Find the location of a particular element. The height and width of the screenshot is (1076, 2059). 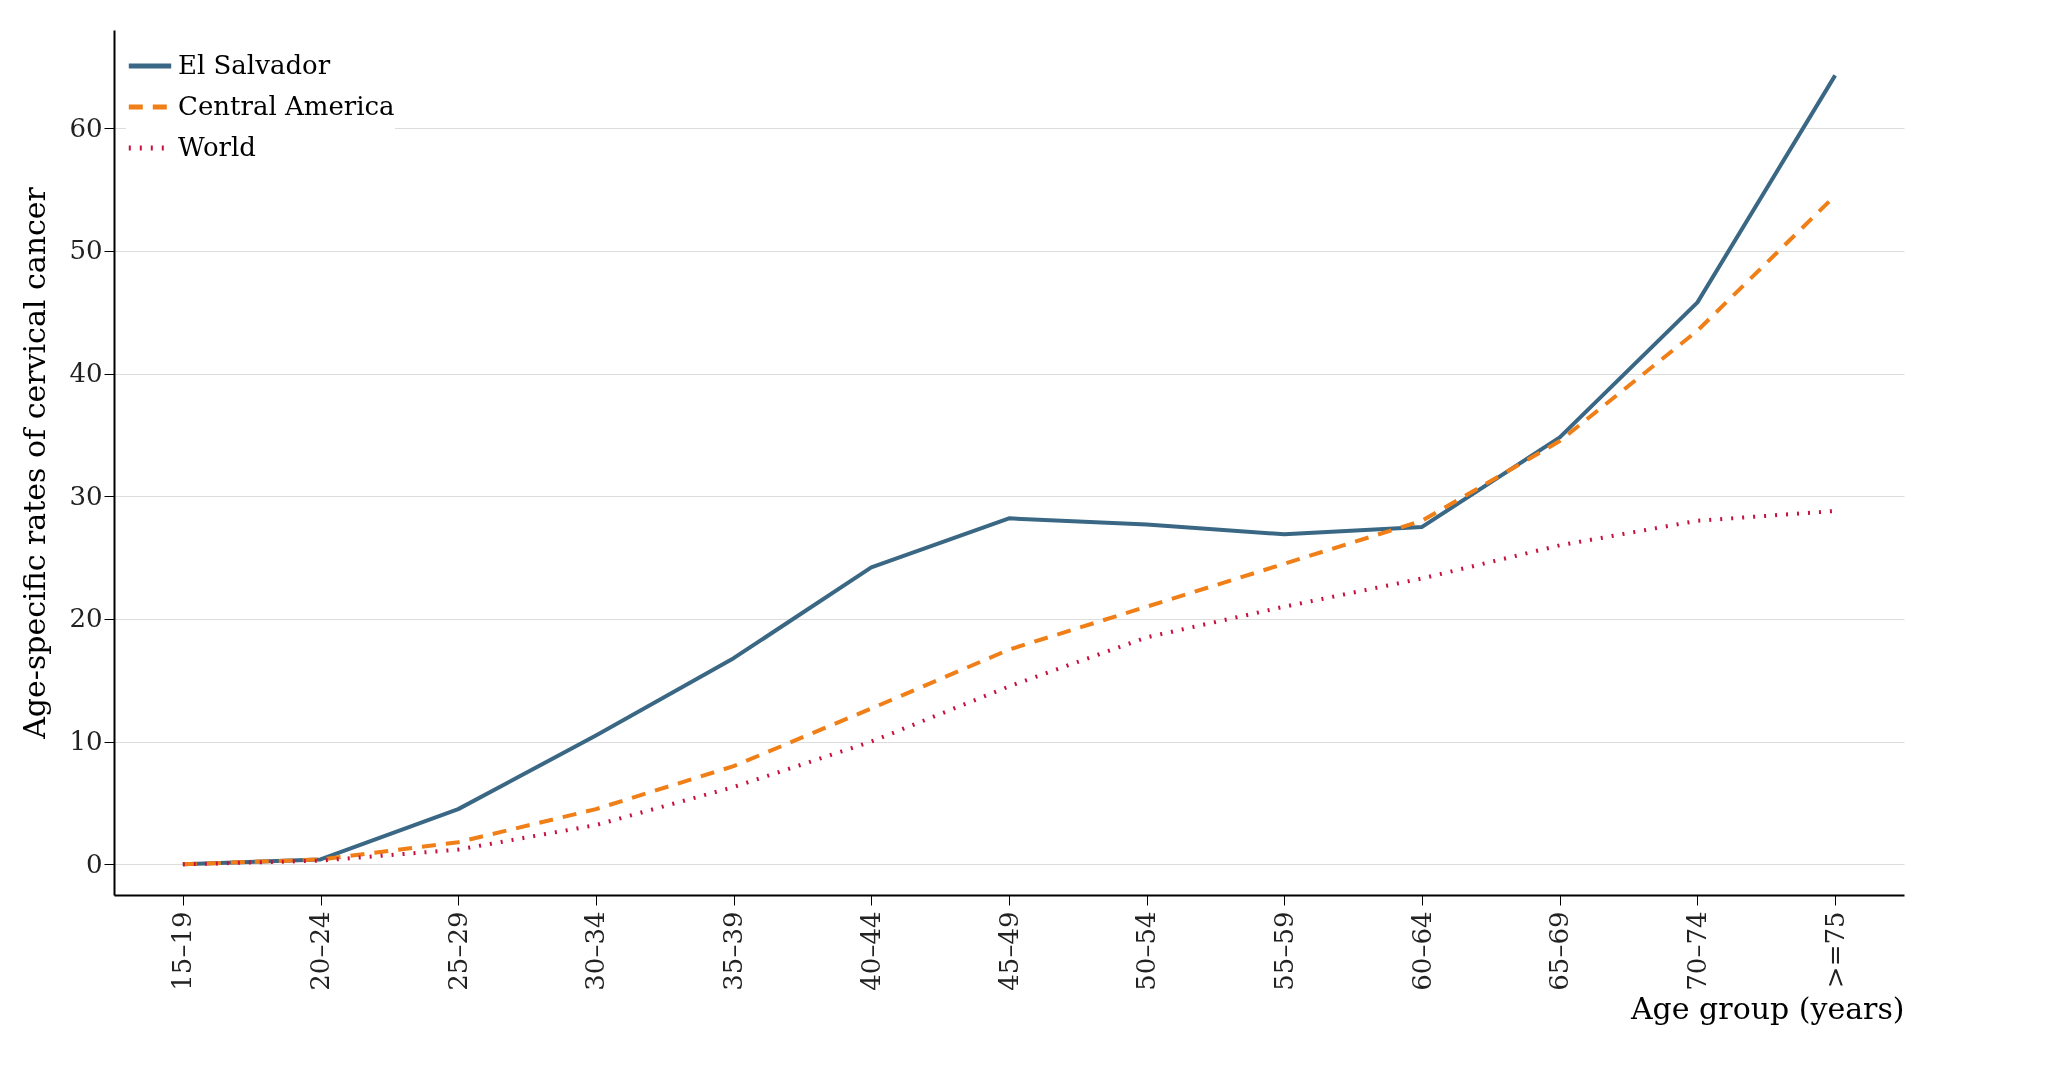

y-tick-label: 50 is located at coordinates (86, 250).